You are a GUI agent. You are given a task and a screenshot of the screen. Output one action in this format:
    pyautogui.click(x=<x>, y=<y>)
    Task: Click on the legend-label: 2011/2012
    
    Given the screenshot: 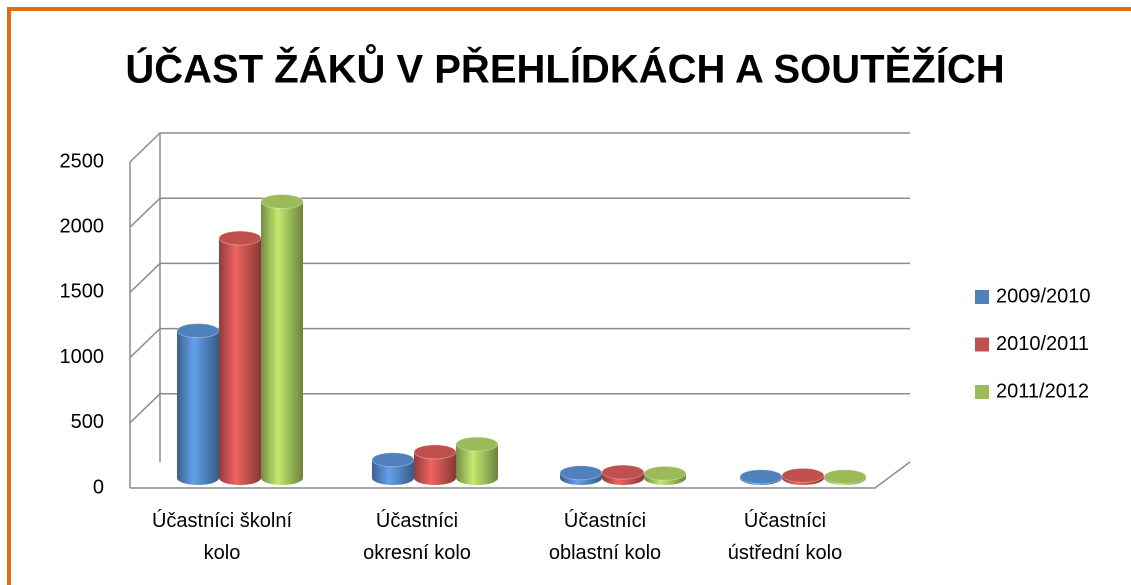 What is the action you would take?
    pyautogui.click(x=1042, y=391)
    